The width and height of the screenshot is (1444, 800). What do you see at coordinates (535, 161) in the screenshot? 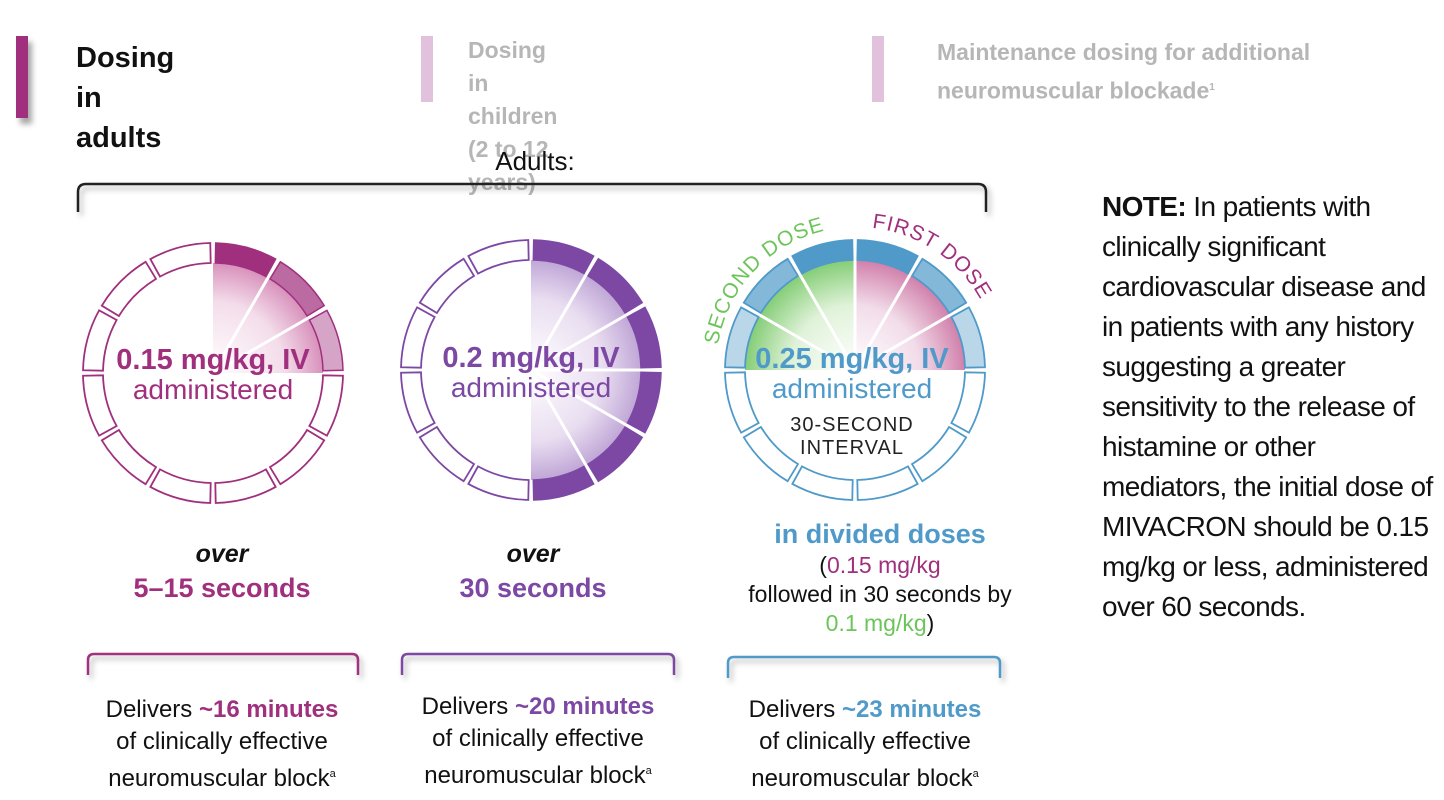
I see `section-title: Adults:` at bounding box center [535, 161].